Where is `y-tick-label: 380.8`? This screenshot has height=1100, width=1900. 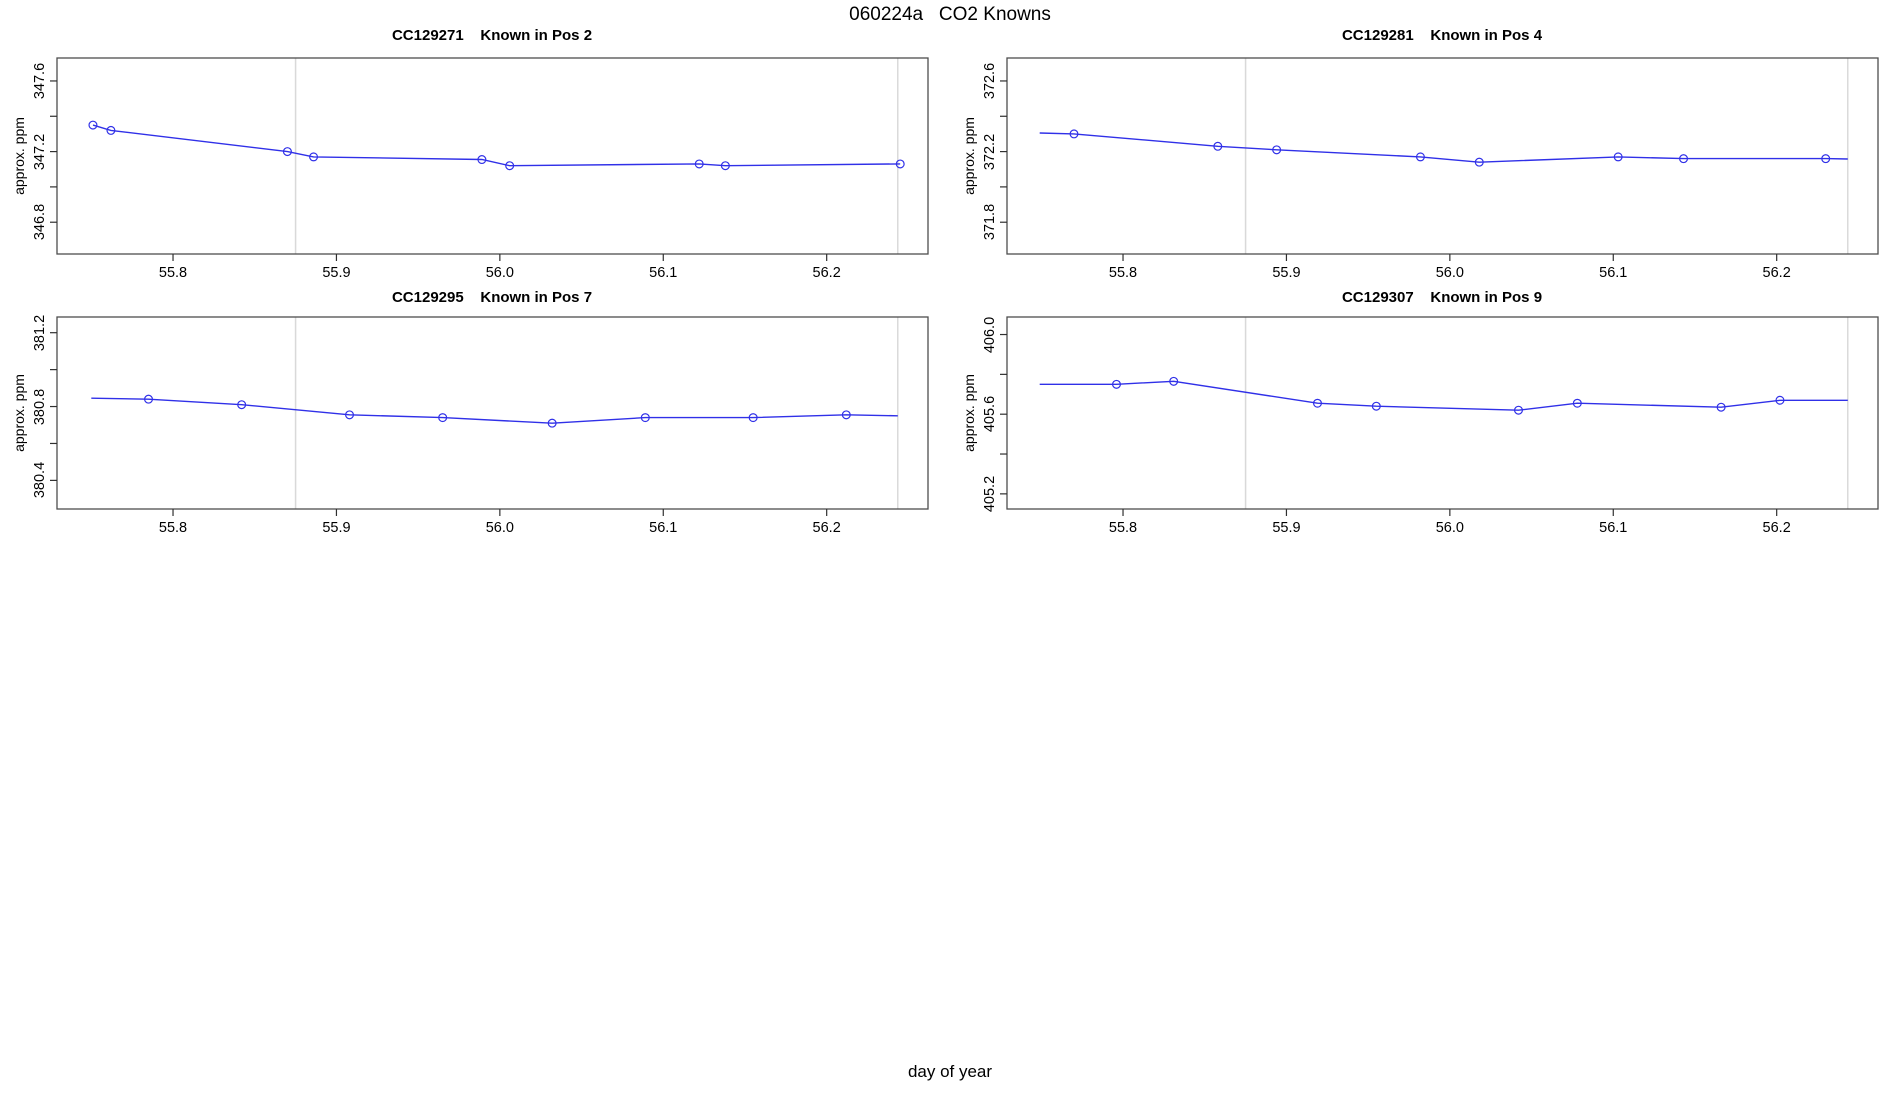 y-tick-label: 380.8 is located at coordinates (40, 406).